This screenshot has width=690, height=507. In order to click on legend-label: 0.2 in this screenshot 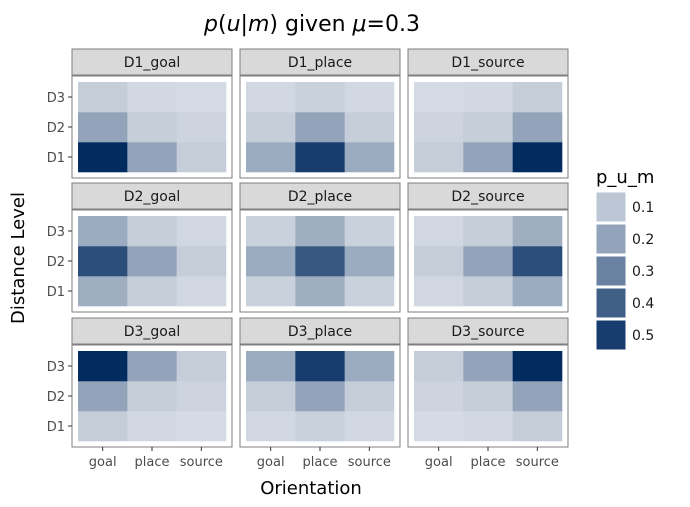, I will do `click(643, 240)`.